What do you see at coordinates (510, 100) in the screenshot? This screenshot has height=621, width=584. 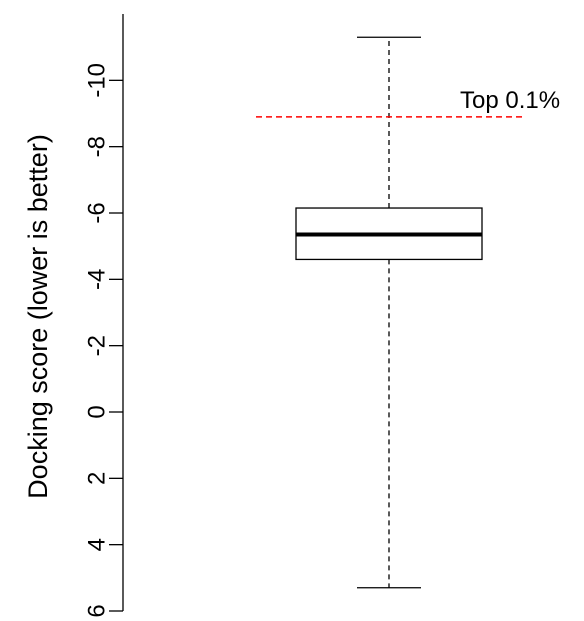 I see `reference-line-label: Top 0.1%` at bounding box center [510, 100].